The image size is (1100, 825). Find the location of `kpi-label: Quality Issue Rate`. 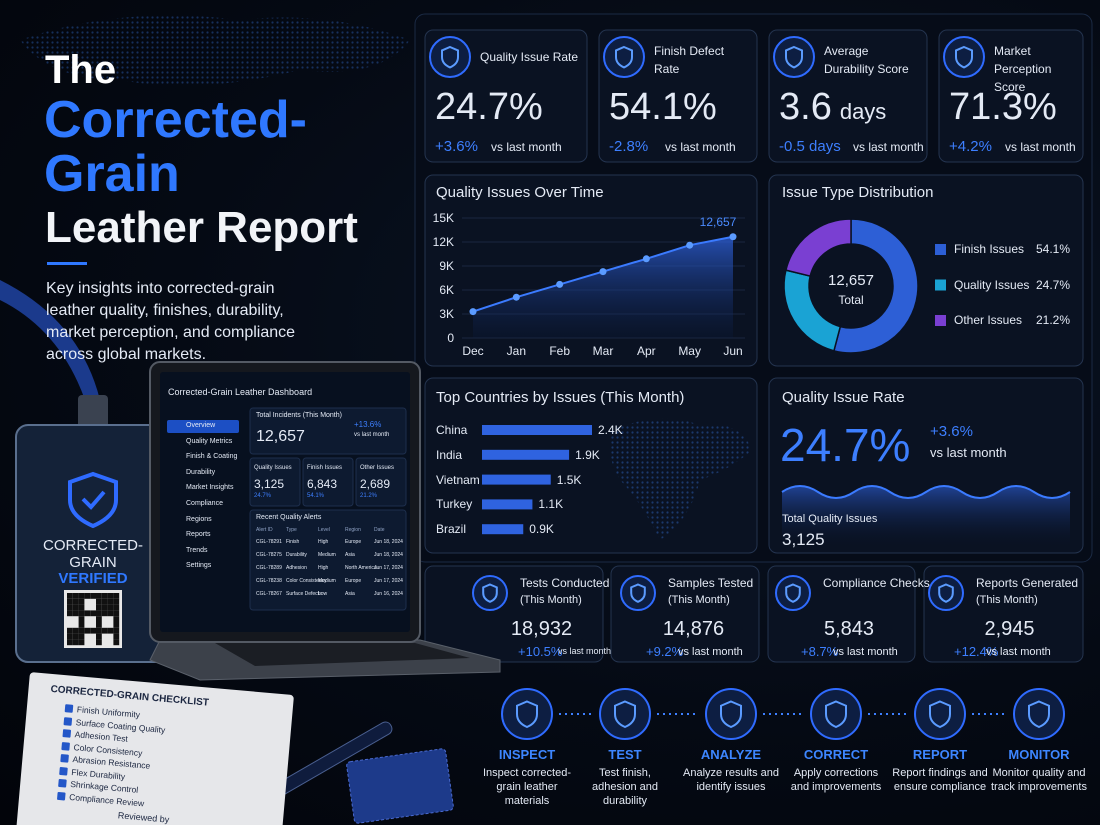

kpi-label: Quality Issue Rate is located at coordinates (529, 57).